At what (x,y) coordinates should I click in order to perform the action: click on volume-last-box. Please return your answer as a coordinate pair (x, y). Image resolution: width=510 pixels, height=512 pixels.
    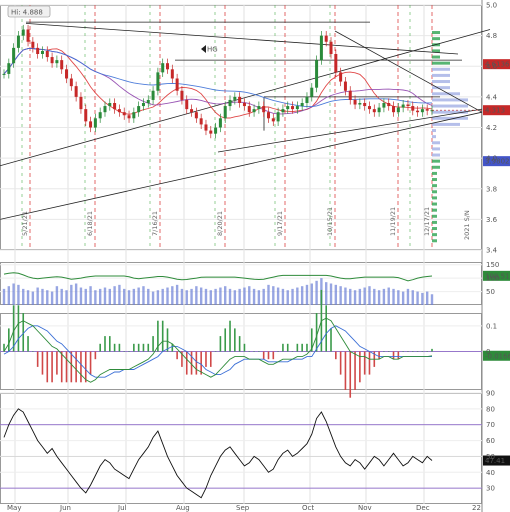
    Looking at the image, I should click on (496, 275).